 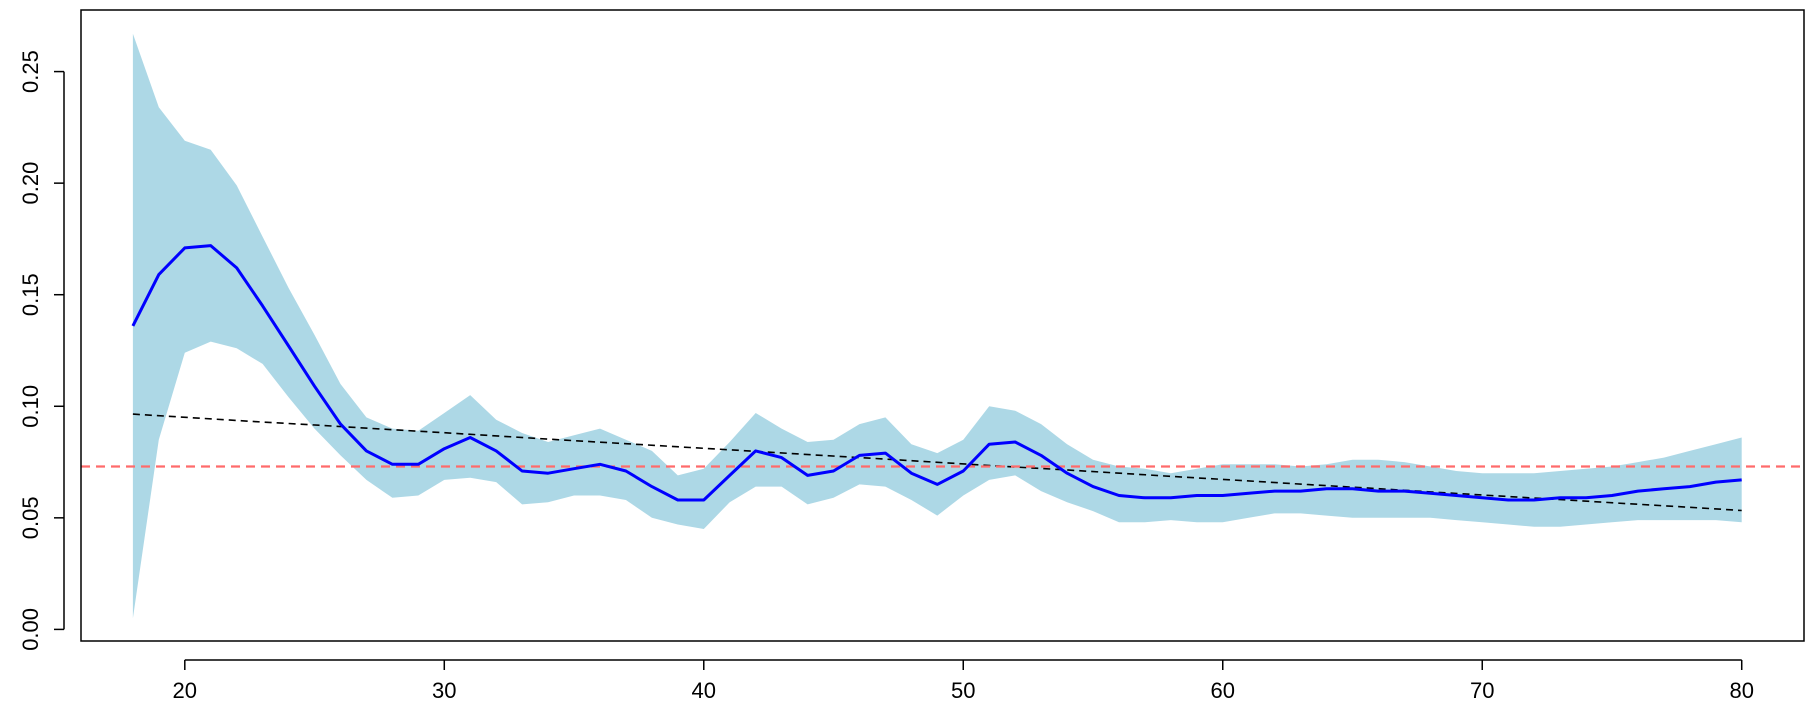 What do you see at coordinates (30, 71) in the screenshot?
I see `y-tick-label: 0.25` at bounding box center [30, 71].